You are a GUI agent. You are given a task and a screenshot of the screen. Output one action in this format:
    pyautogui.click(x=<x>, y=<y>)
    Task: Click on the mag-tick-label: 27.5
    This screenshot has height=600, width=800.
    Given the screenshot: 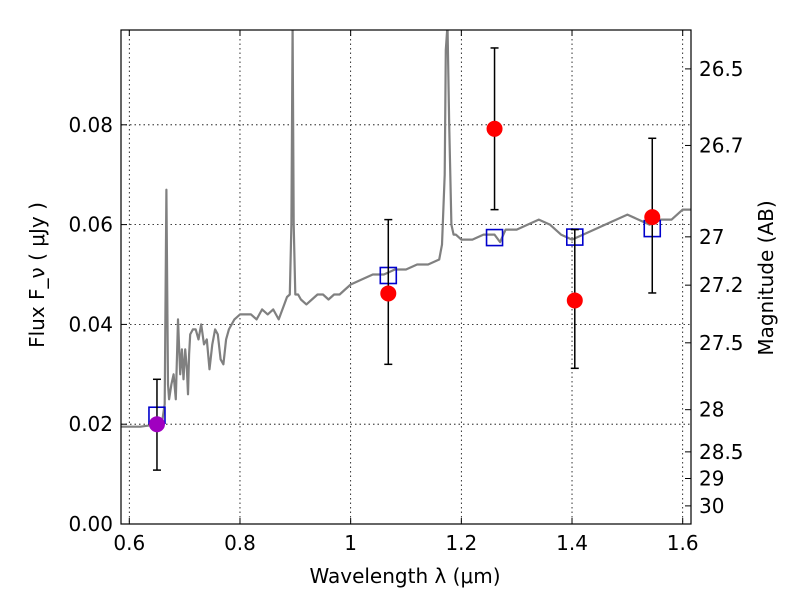 What is the action you would take?
    pyautogui.click(x=721, y=343)
    